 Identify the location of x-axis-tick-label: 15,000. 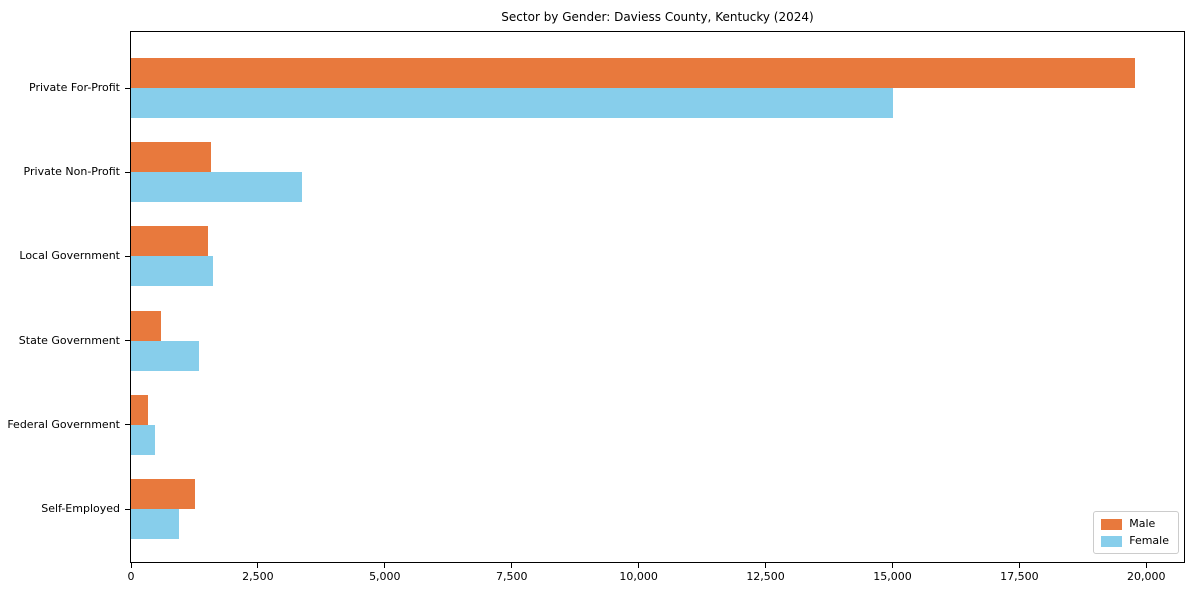
(892, 576).